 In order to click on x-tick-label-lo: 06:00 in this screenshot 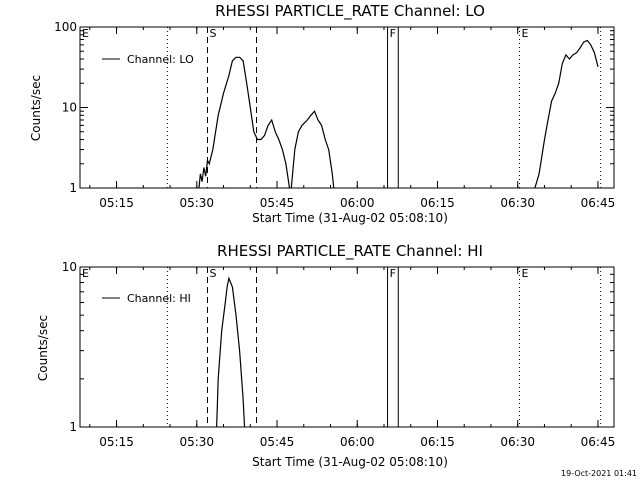, I will do `click(357, 203)`.